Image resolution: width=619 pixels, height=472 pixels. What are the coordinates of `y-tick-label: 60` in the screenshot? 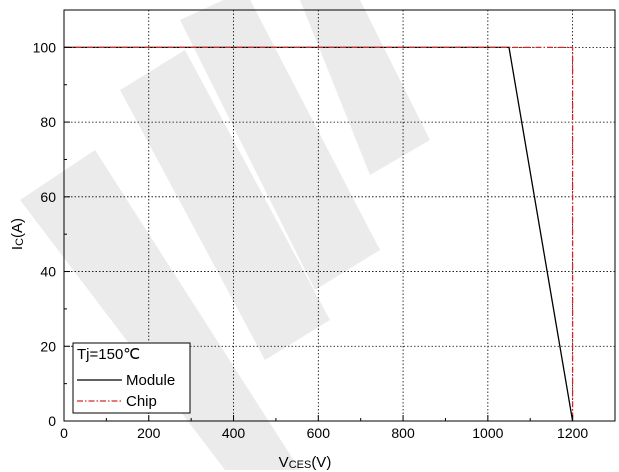 It's located at (48, 197).